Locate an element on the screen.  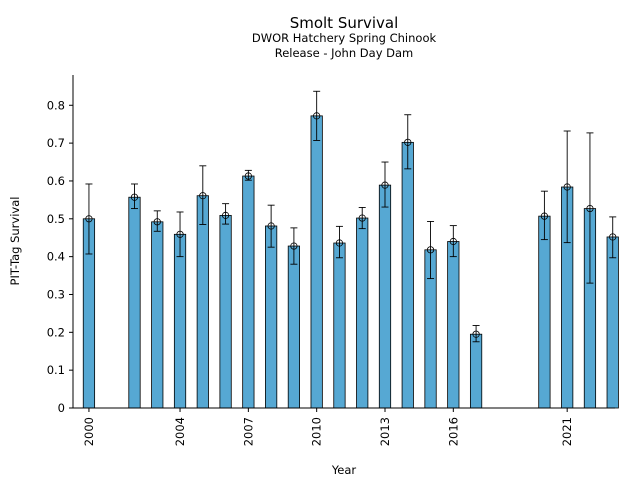
y-tick-label: 0 is located at coordinates (61, 408).